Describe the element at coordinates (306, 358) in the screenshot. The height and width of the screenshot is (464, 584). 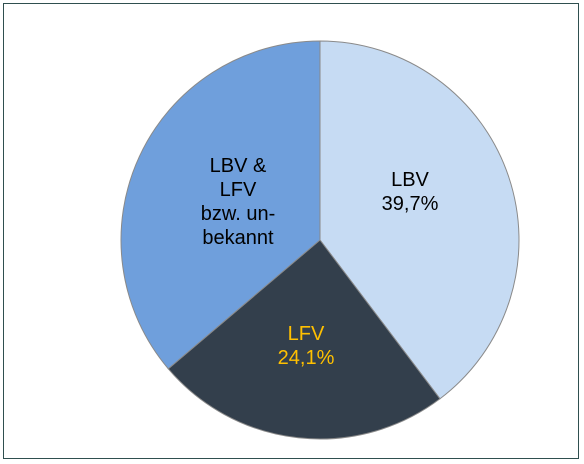
I see `value-label: 24,1%` at that location.